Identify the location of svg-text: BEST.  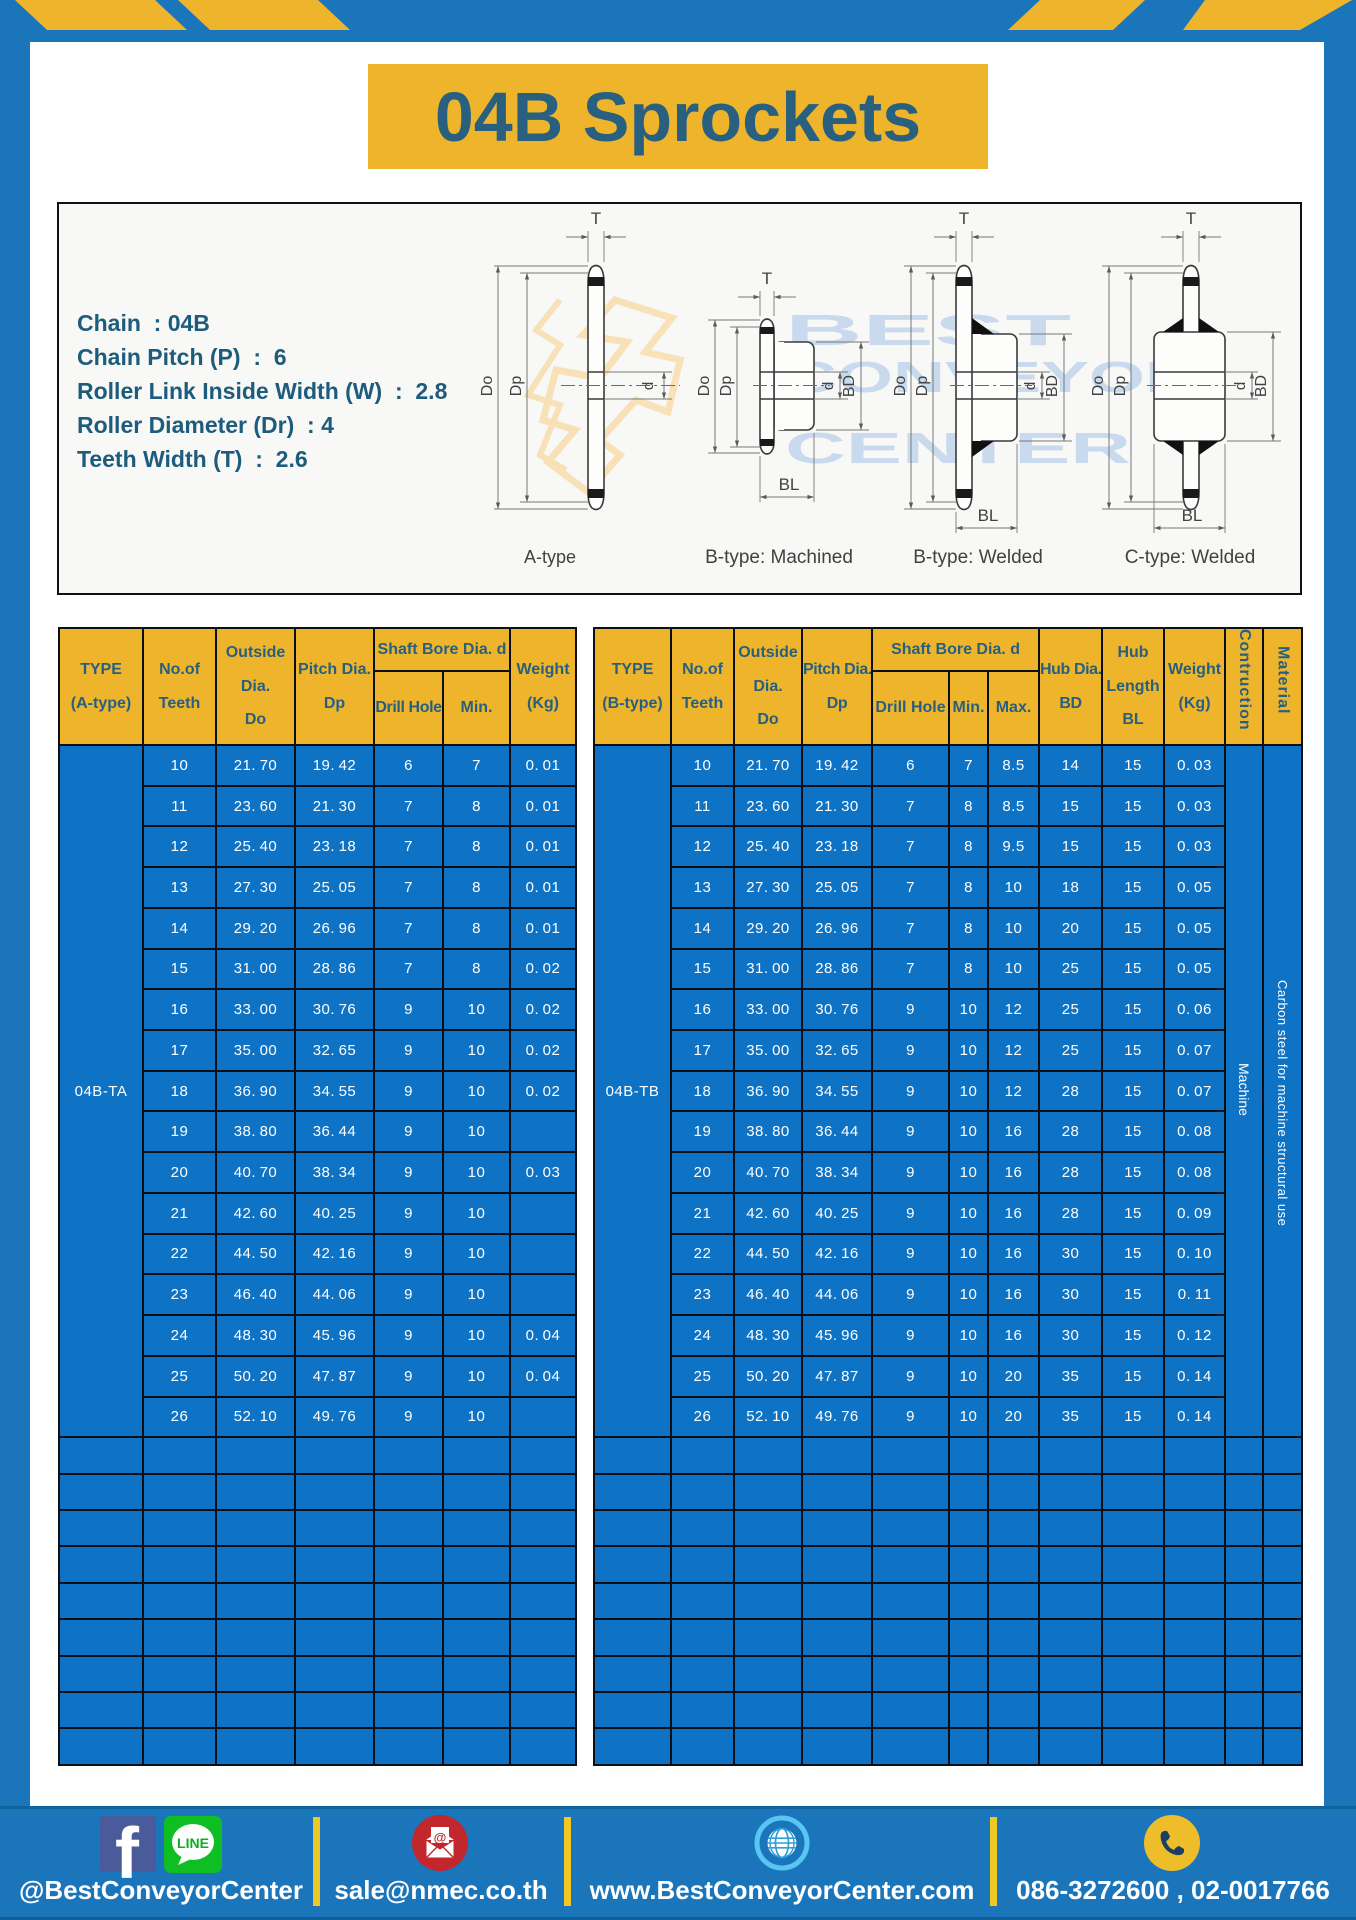
(928, 330).